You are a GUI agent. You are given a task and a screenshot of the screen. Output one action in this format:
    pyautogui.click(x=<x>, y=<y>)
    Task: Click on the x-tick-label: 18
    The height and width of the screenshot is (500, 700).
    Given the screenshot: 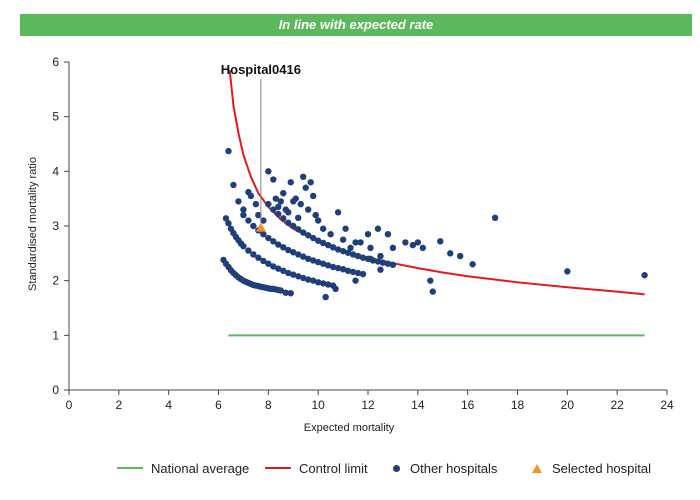 What is the action you would take?
    pyautogui.click(x=518, y=405)
    